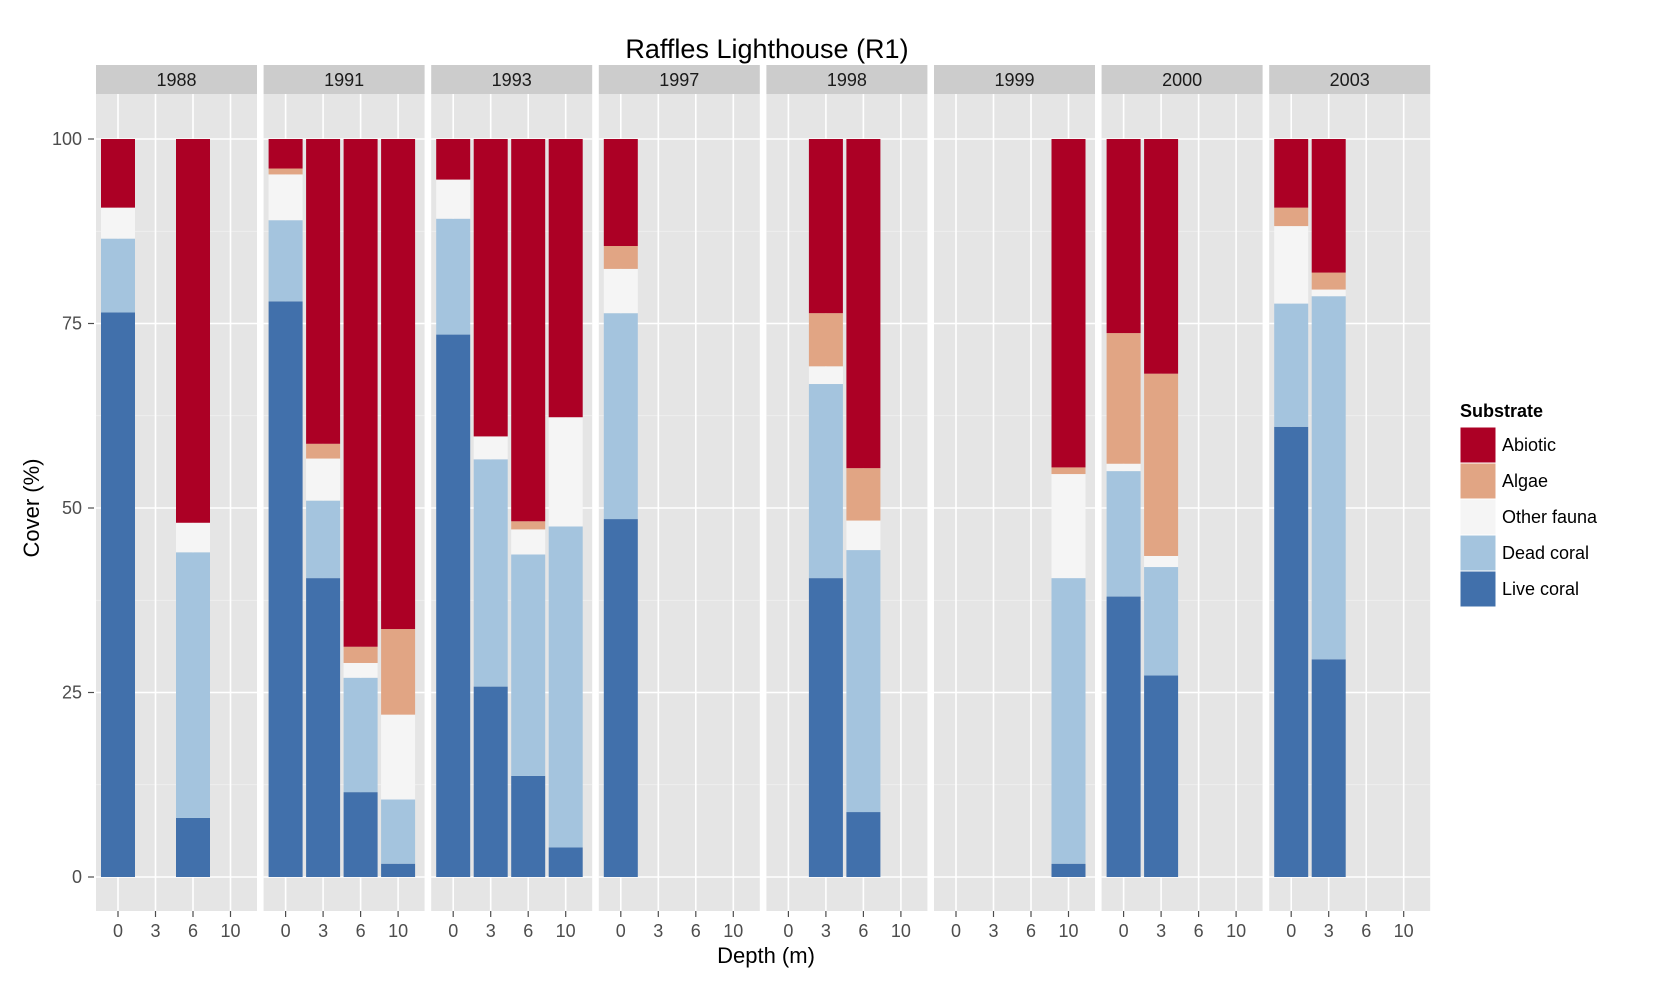 The image size is (1657, 988). I want to click on legend-key-algae, so click(1478, 481).